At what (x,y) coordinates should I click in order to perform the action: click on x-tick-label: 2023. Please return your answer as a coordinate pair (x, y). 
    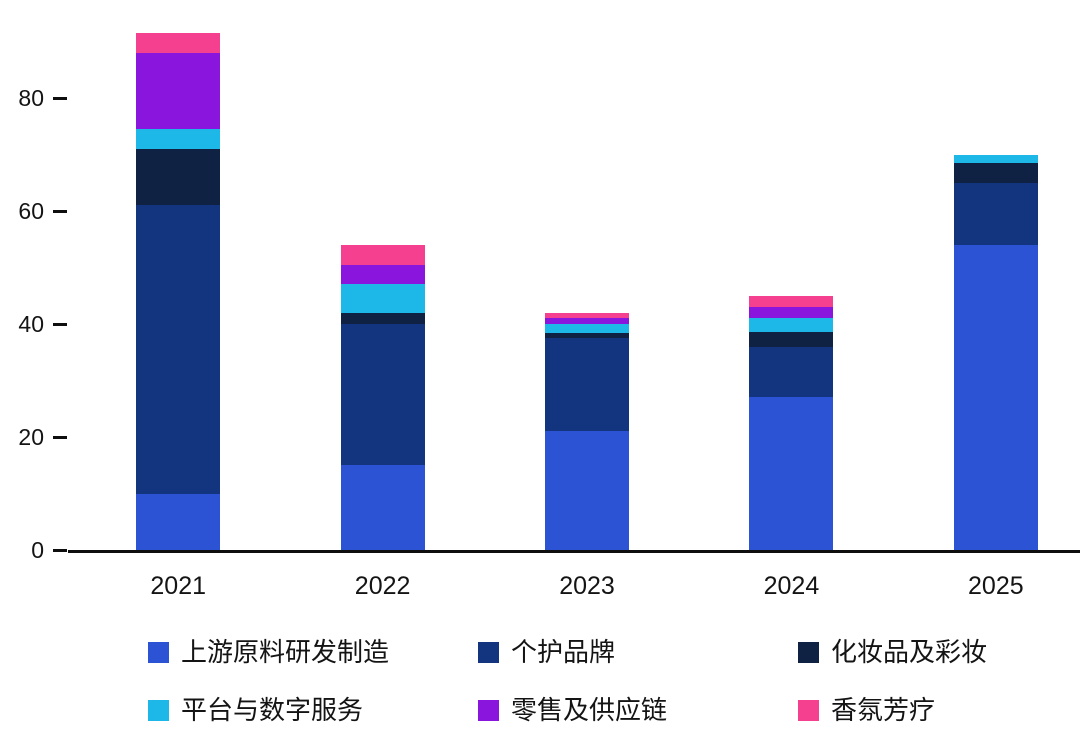
    Looking at the image, I should click on (587, 586).